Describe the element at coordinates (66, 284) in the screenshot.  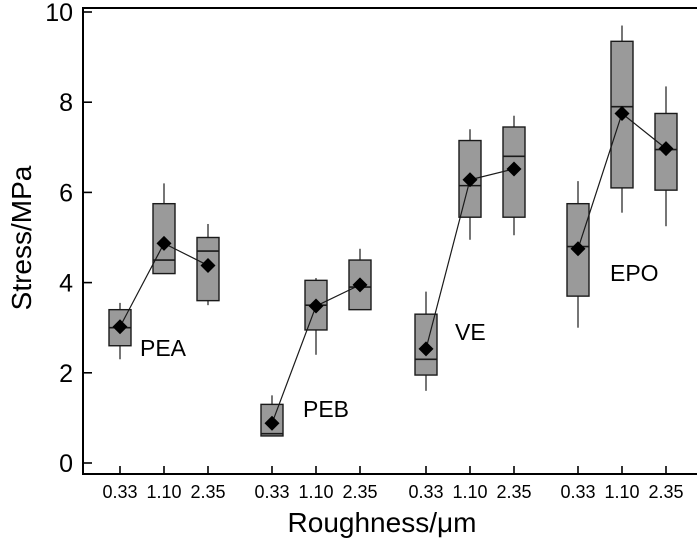
I see `y-tick-label: 4` at that location.